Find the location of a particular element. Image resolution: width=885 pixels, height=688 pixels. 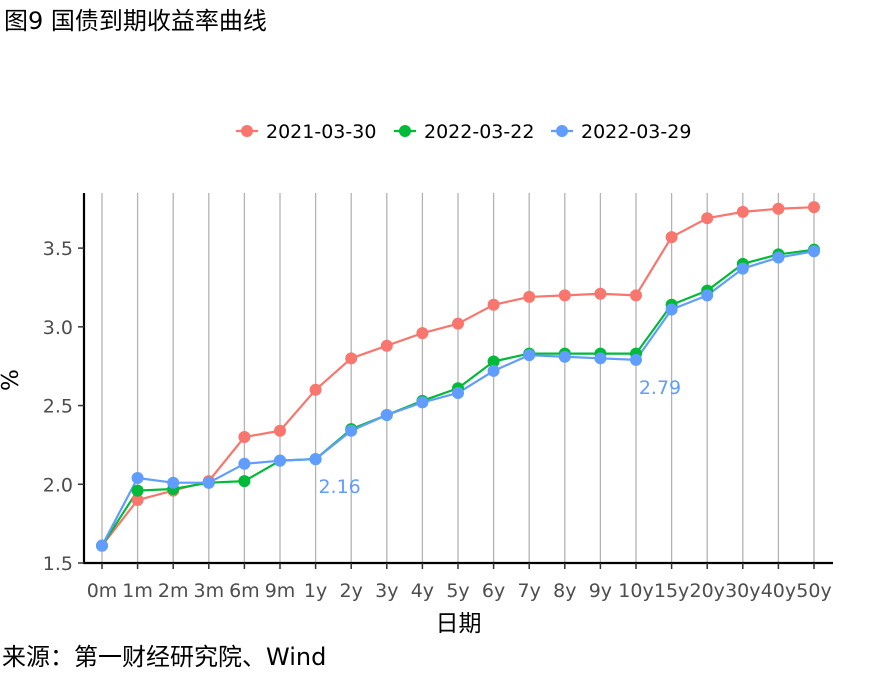

x-tick-label: 40y is located at coordinates (778, 591).